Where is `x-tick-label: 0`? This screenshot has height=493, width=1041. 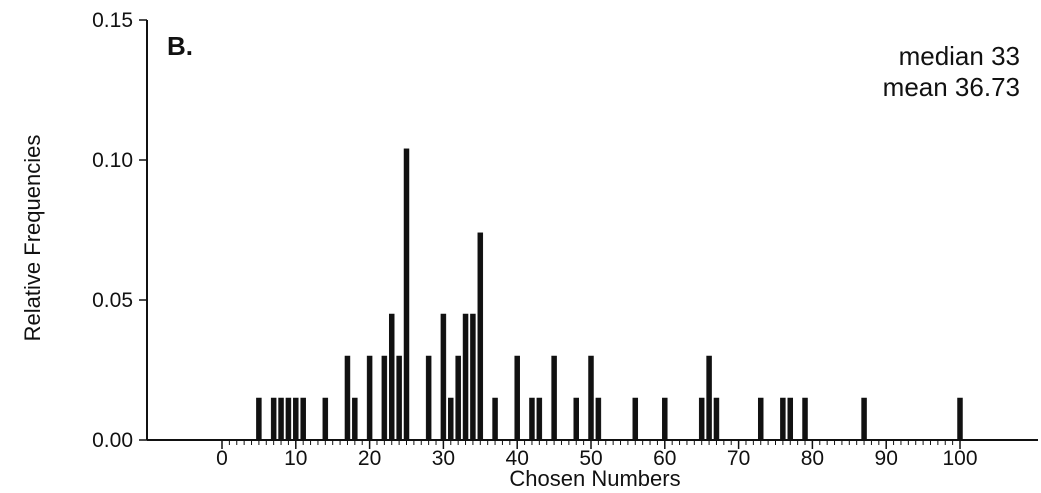 x-tick-label: 0 is located at coordinates (222, 458).